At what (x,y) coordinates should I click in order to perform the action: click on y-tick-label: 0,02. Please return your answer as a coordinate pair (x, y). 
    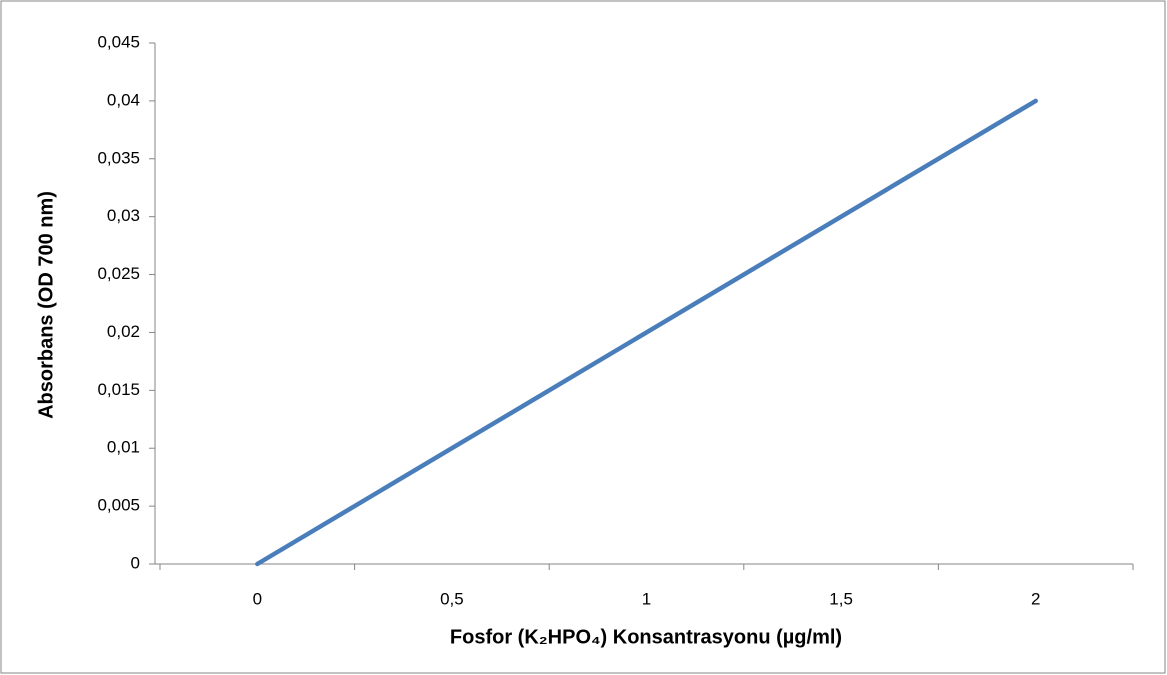
    Looking at the image, I should click on (123, 331).